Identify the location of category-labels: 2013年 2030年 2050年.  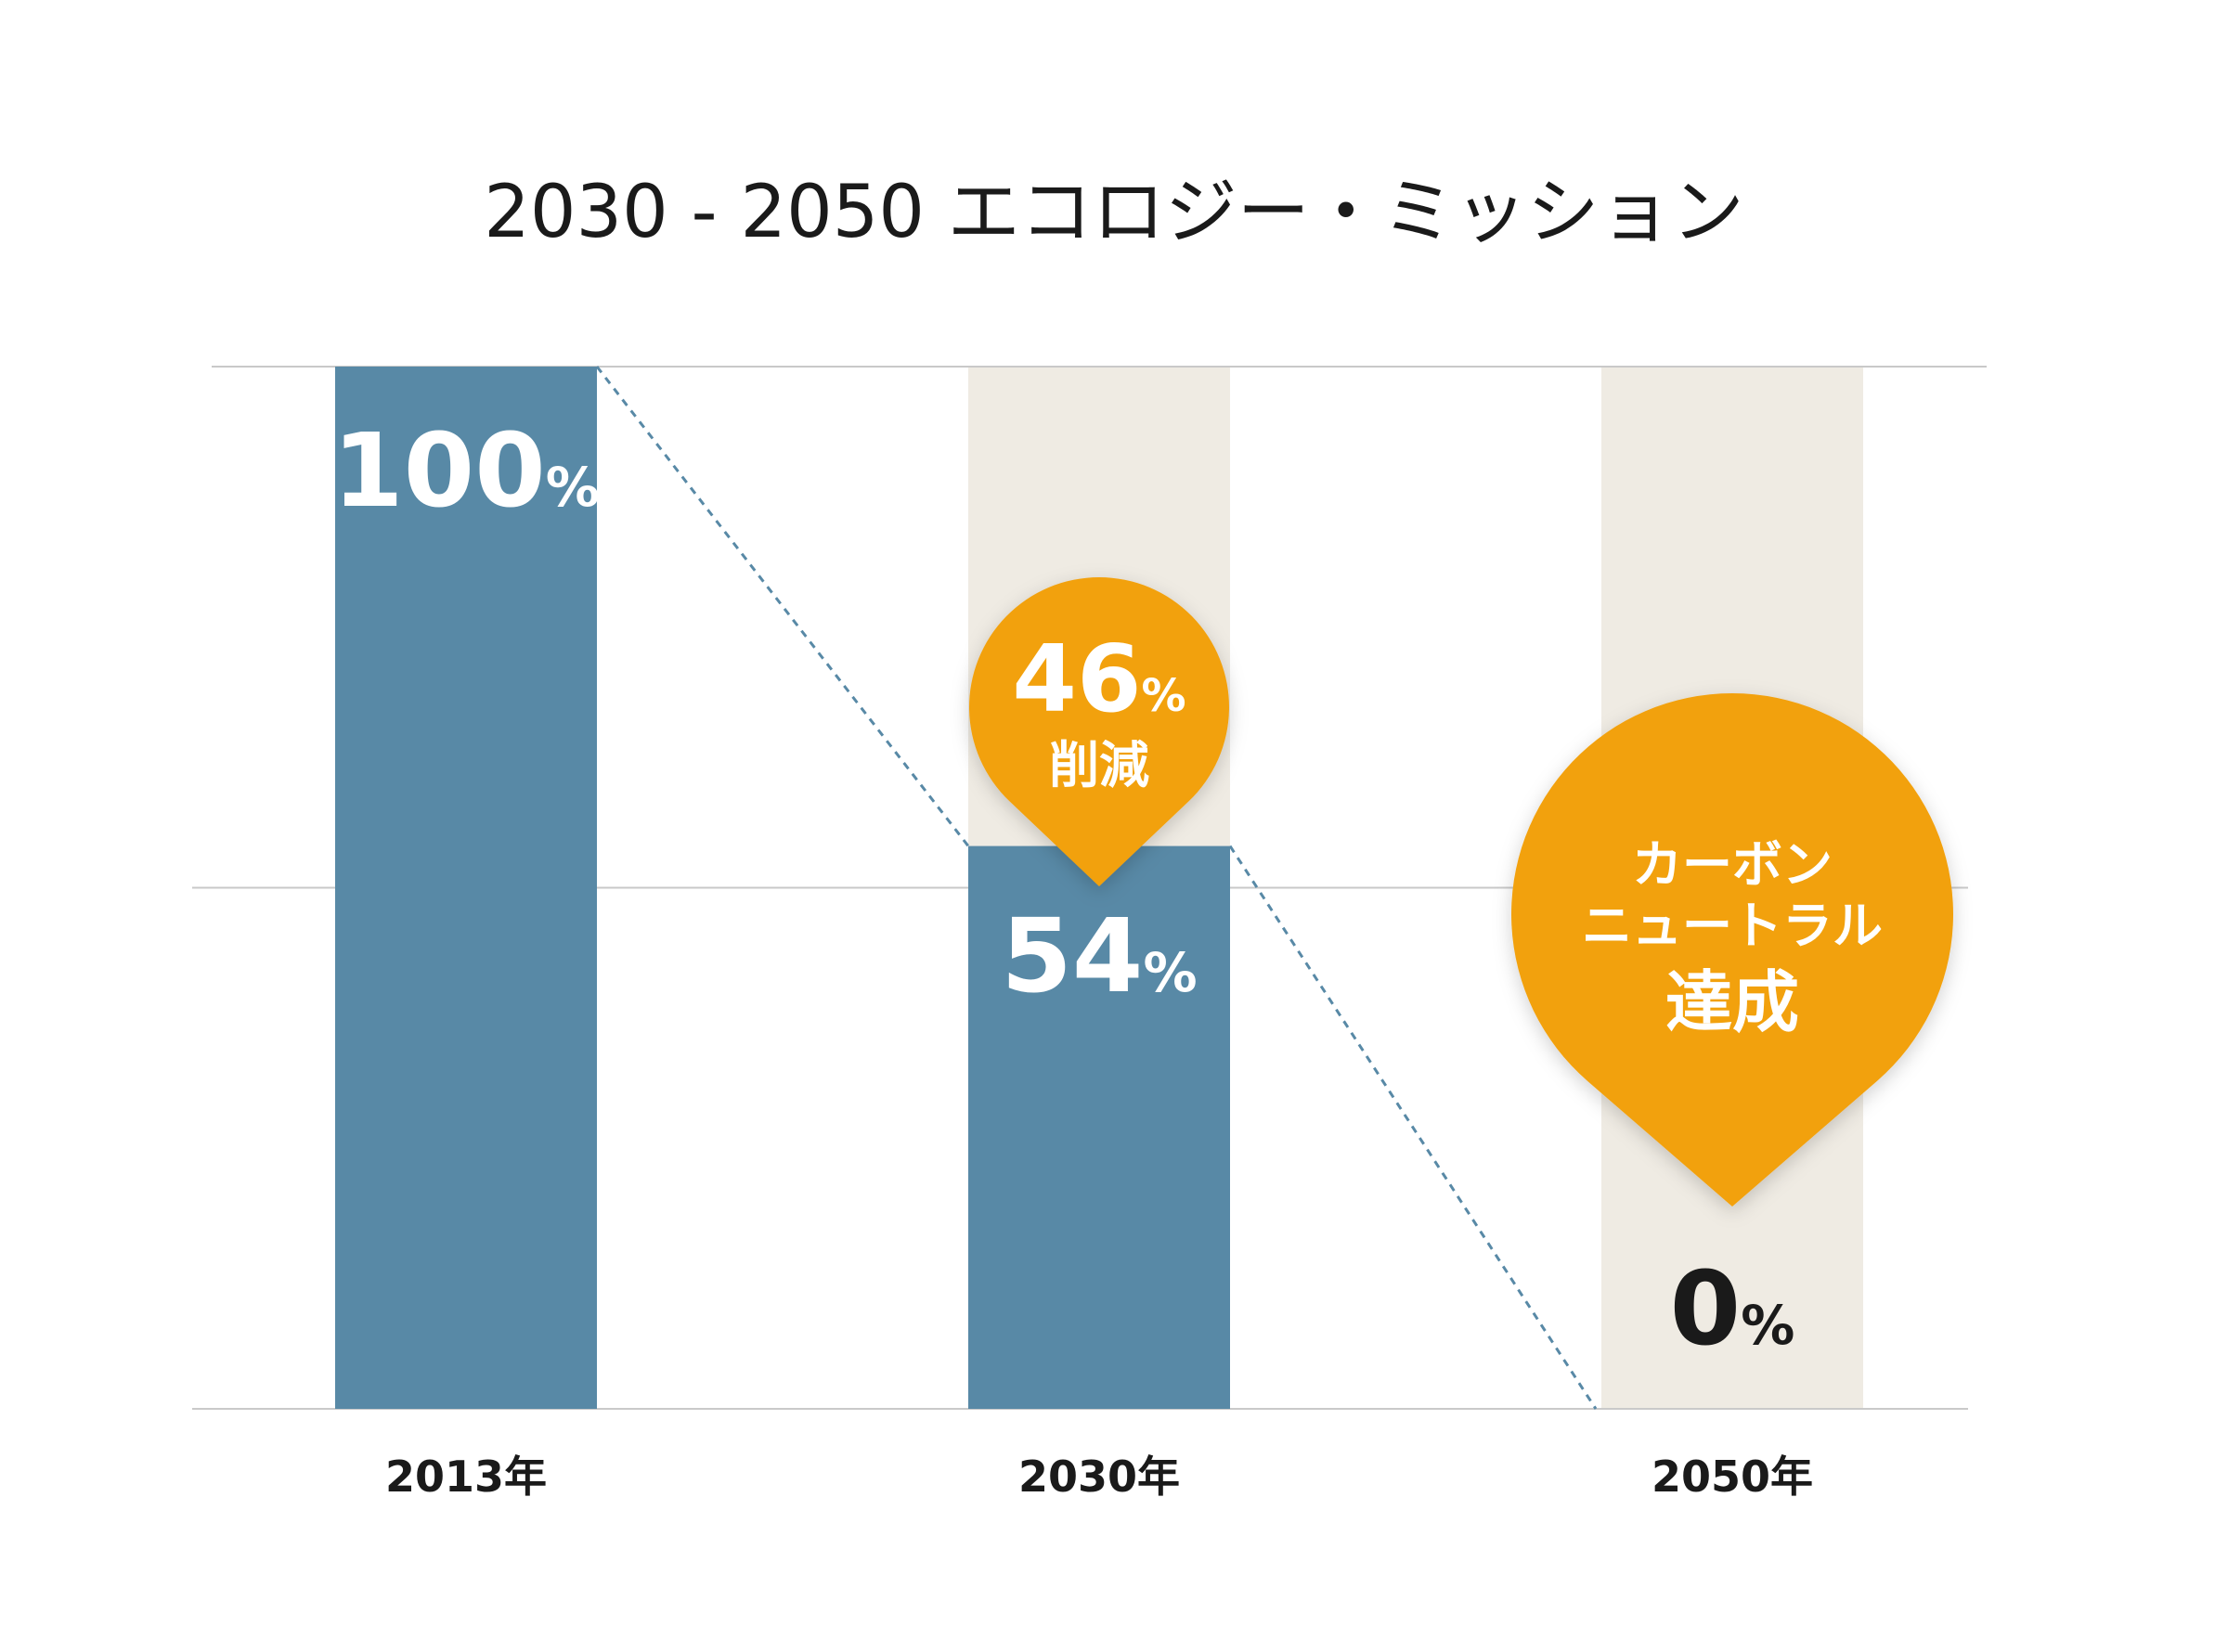
(1099, 1477).